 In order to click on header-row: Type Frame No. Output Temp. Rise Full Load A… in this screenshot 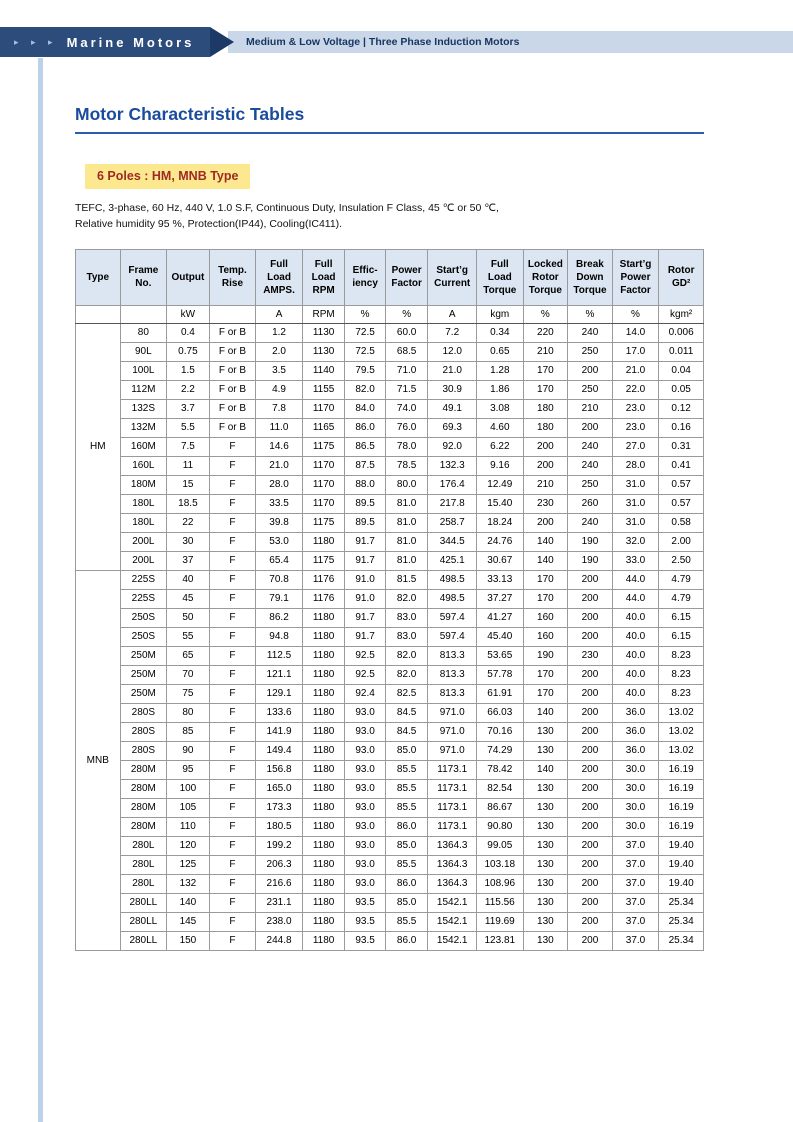, I will do `click(389, 277)`.